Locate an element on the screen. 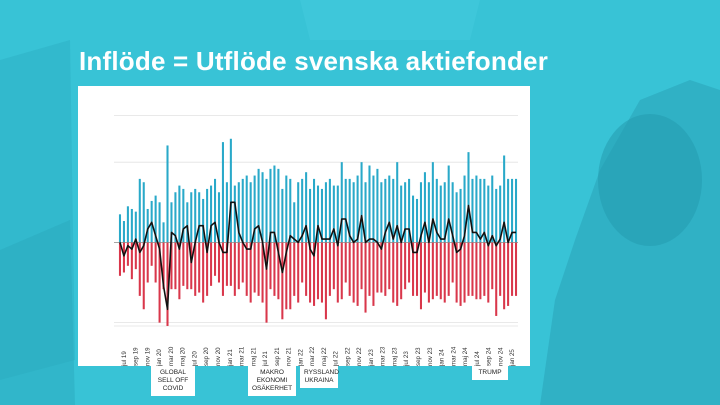 The width and height of the screenshot is (720, 405). annotation-makro-line-2: EKONOMI is located at coordinates (272, 380).